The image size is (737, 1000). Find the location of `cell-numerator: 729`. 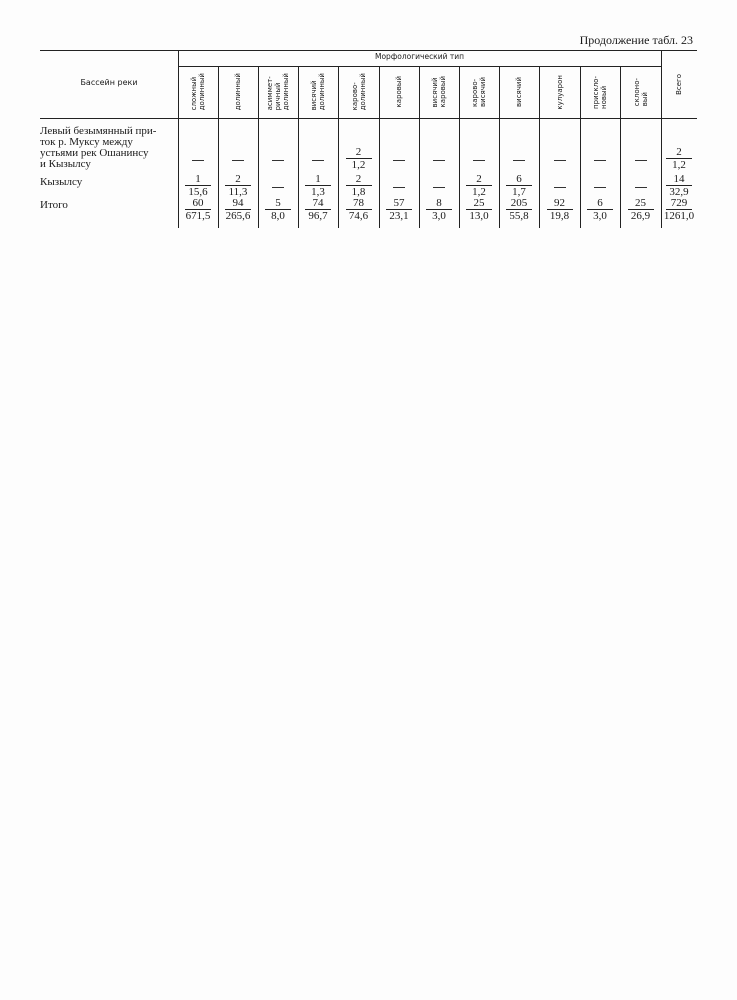

cell-numerator: 729 is located at coordinates (679, 203).